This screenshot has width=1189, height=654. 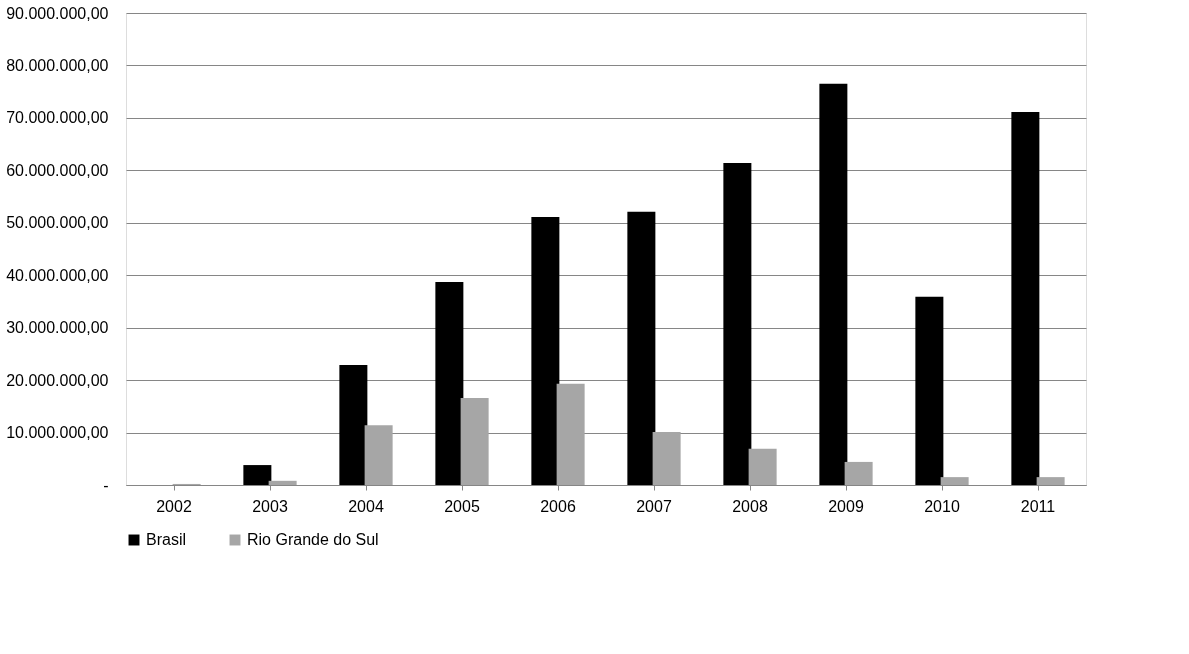 I want to click on x-tick-label: 2010, so click(x=942, y=506).